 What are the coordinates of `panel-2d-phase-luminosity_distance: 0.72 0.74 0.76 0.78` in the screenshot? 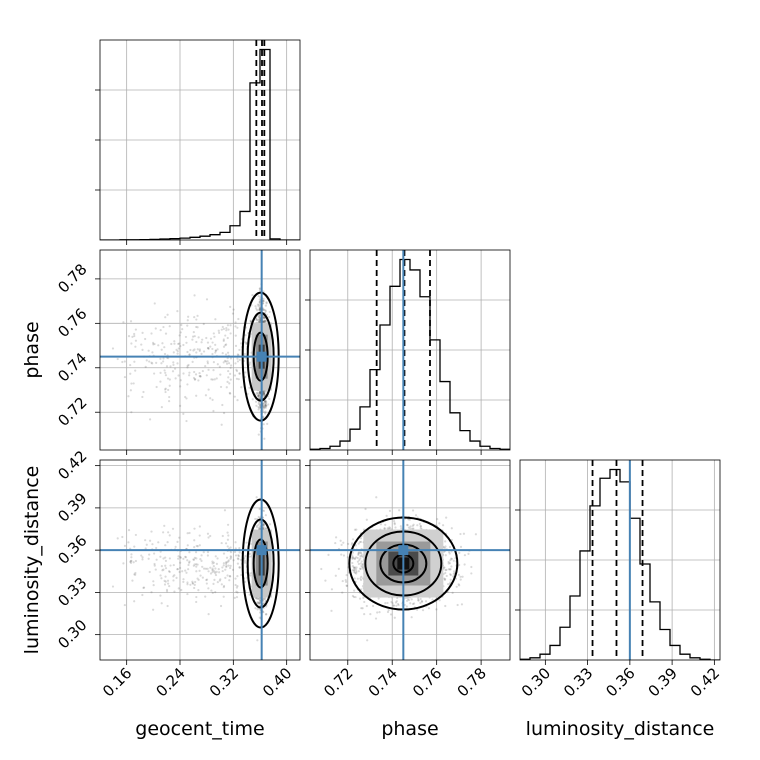 It's located at (408, 579).